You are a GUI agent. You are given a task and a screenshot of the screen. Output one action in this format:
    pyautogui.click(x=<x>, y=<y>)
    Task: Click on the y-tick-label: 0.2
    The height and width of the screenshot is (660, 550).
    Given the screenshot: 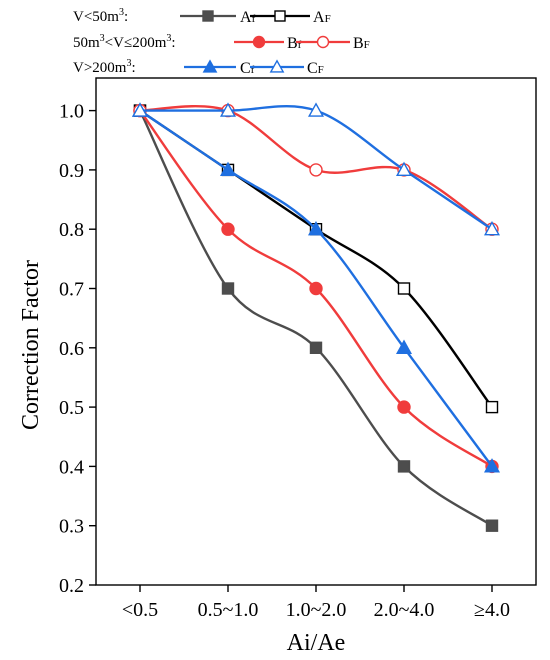 What is the action you would take?
    pyautogui.click(x=71, y=586)
    